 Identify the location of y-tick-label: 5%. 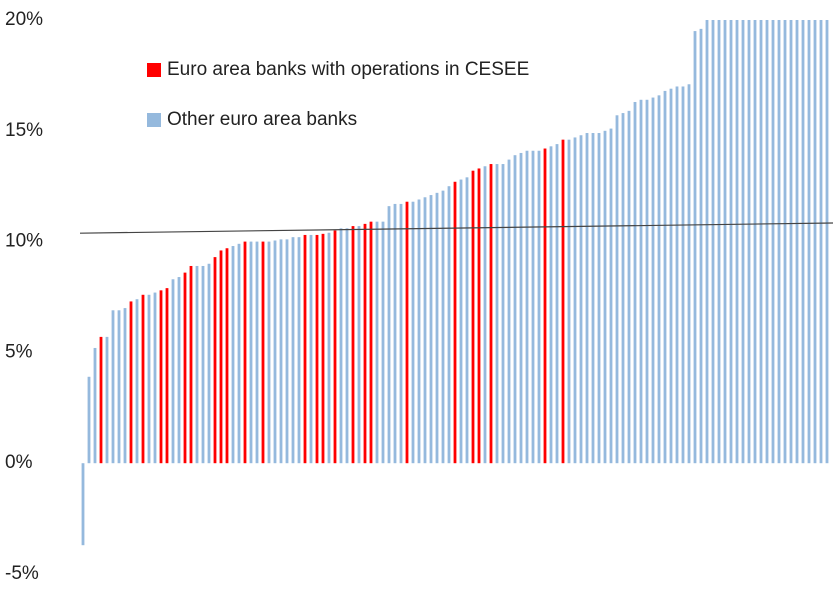
(19, 351).